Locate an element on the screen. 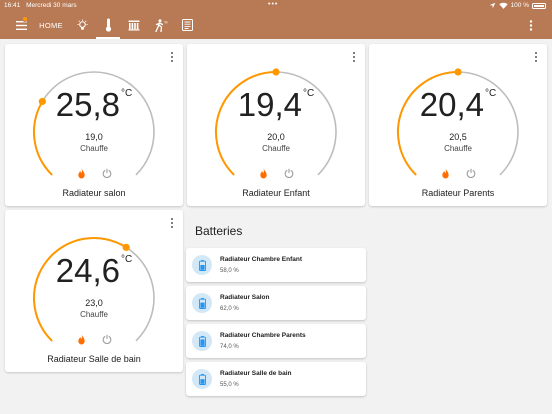 The height and width of the screenshot is (414, 552). active-tab-indicator is located at coordinates (108, 38).